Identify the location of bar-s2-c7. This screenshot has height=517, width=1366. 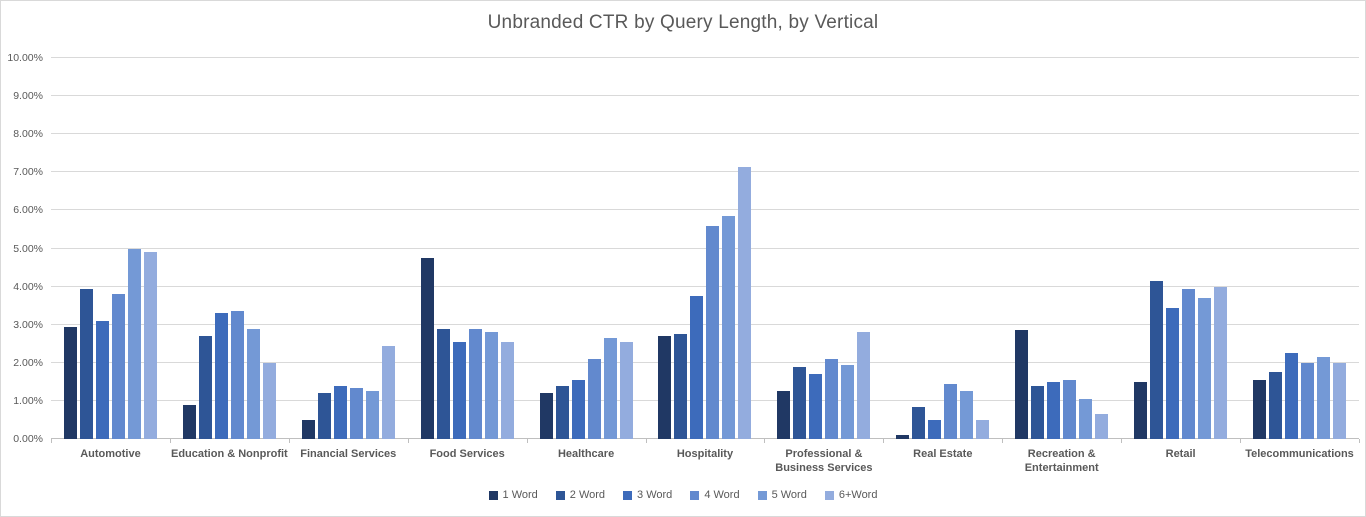
(800, 402).